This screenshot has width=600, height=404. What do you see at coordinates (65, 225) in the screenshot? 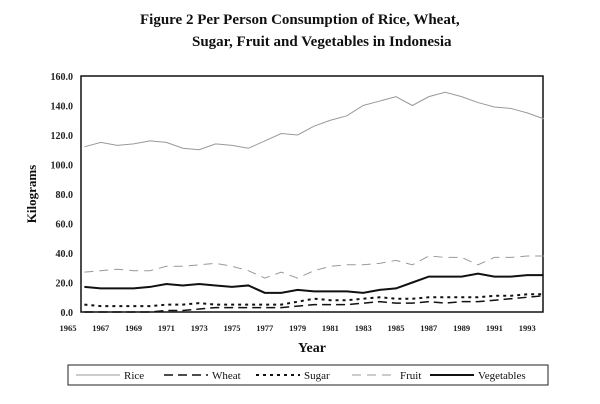
I see `y-tick-label: 60.0` at bounding box center [65, 225].